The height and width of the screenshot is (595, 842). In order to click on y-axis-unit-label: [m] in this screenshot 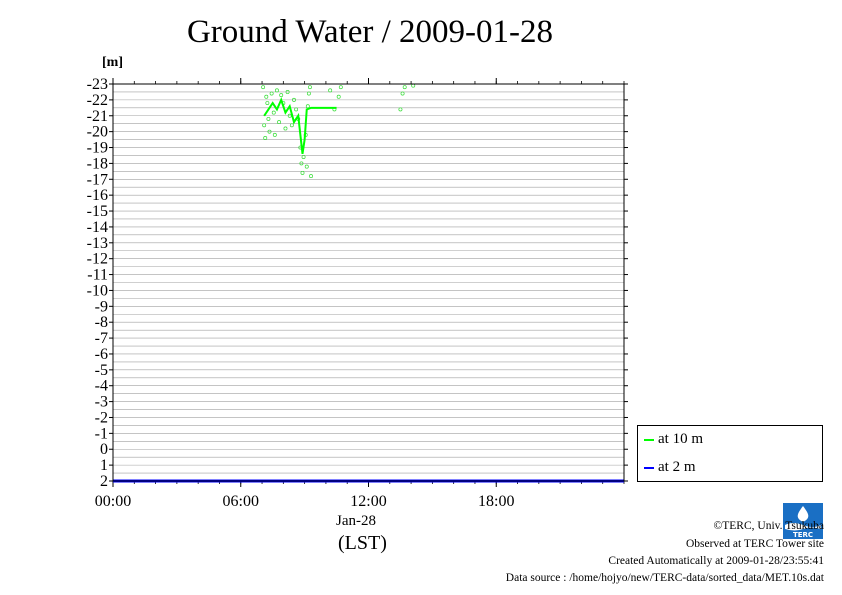, I will do `click(112, 62)`.